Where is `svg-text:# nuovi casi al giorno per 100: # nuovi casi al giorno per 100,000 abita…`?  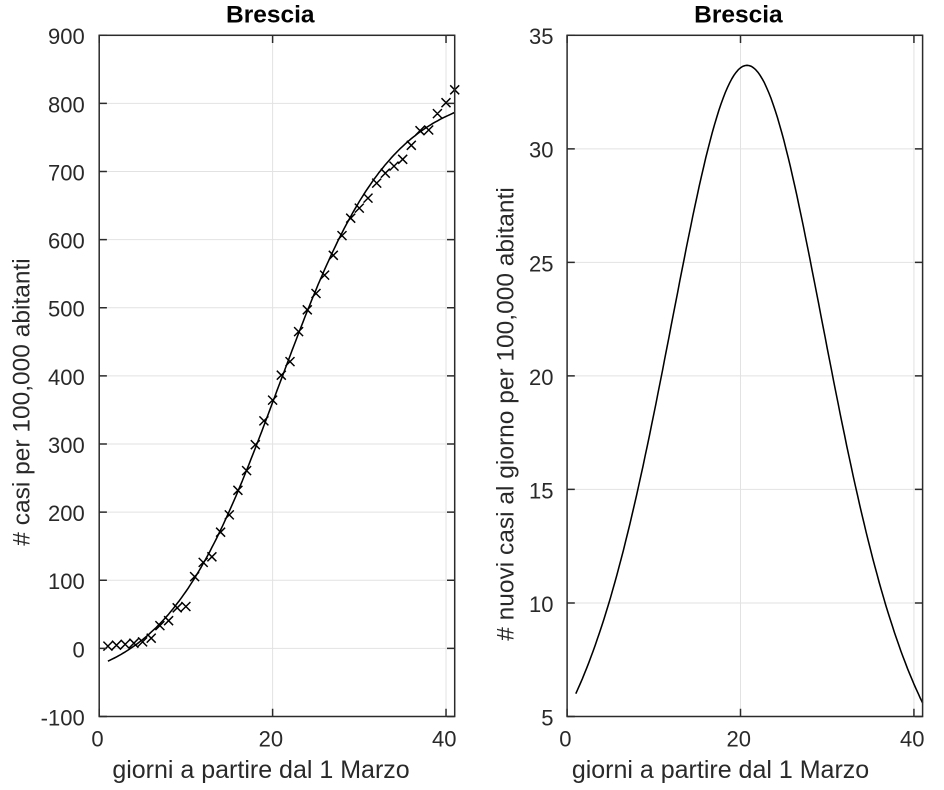
svg-text:# nuovi casi al giorno per 100: # nuovi casi al giorno per 100,000 abita… is located at coordinates (506, 414).